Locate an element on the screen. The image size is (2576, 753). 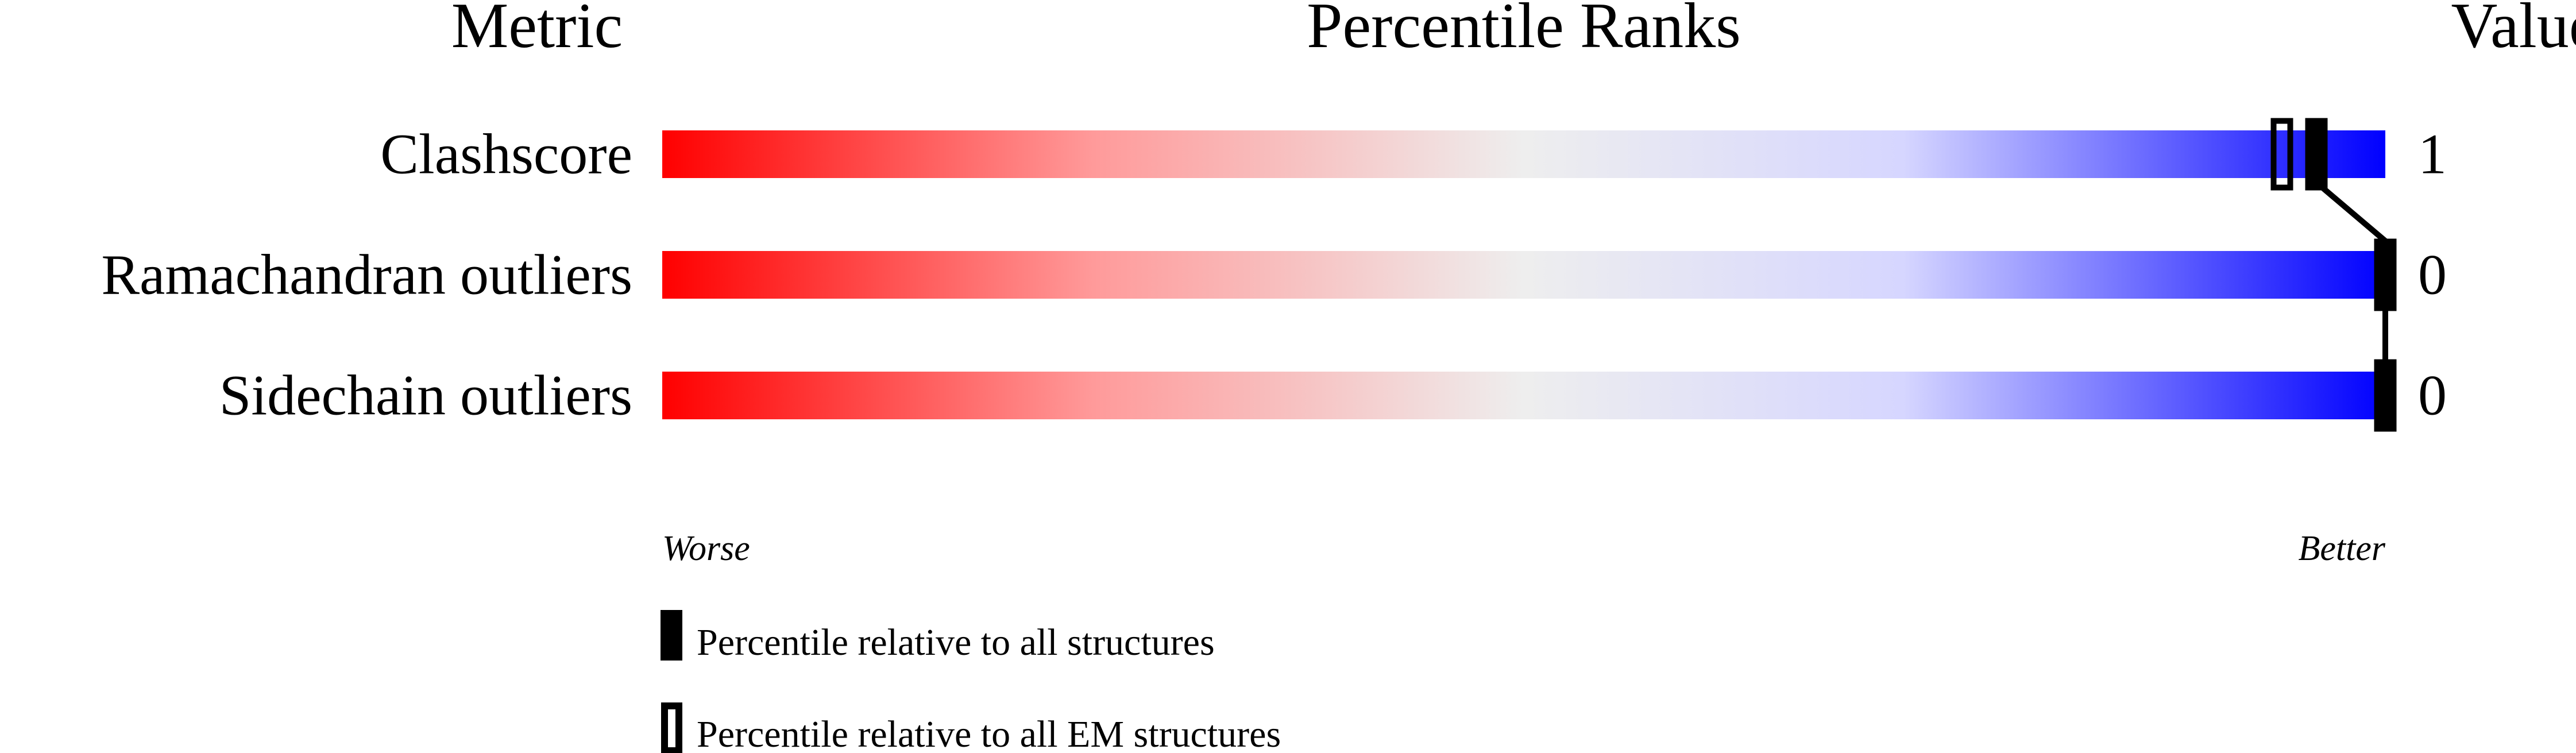
connector-line is located at coordinates (2354, 215).